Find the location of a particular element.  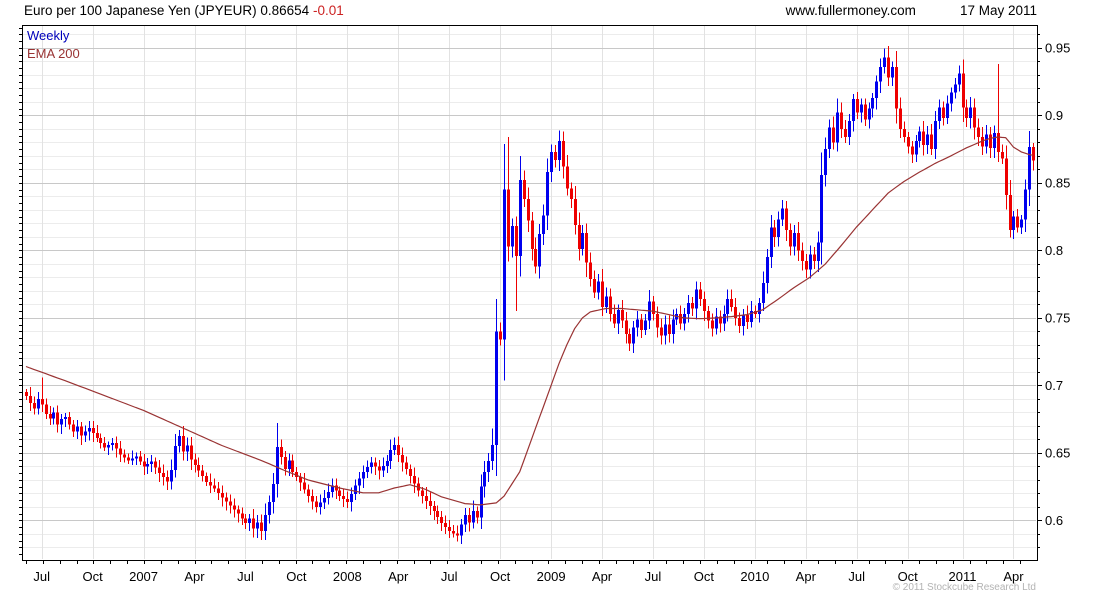

y-axis-label: 0.8 is located at coordinates (1054, 250).